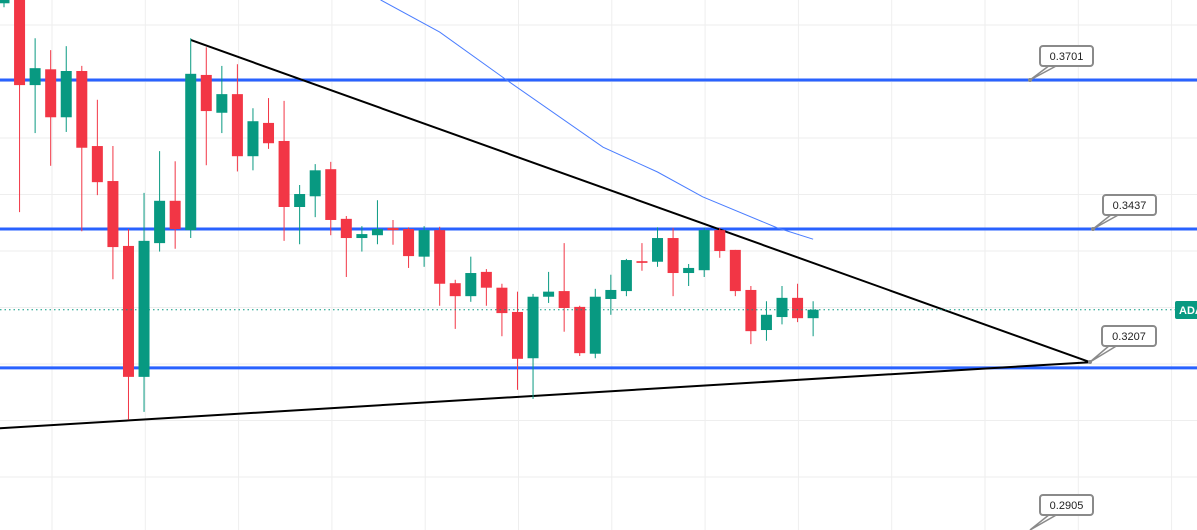  I want to click on price-label-bottom: 0.2905, so click(1061, 512).